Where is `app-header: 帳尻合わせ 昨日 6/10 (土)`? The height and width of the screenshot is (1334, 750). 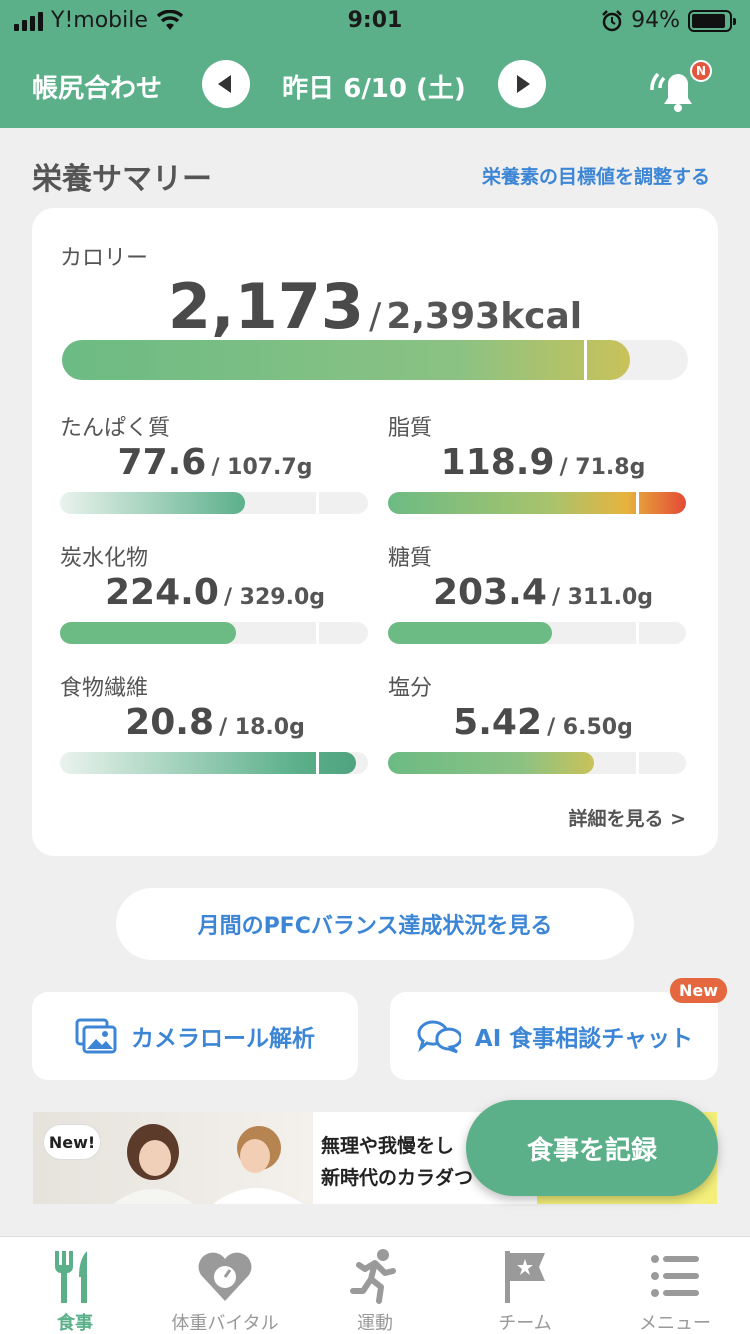 app-header: 帳尻合わせ 昨日 6/10 (土) is located at coordinates (375, 85).